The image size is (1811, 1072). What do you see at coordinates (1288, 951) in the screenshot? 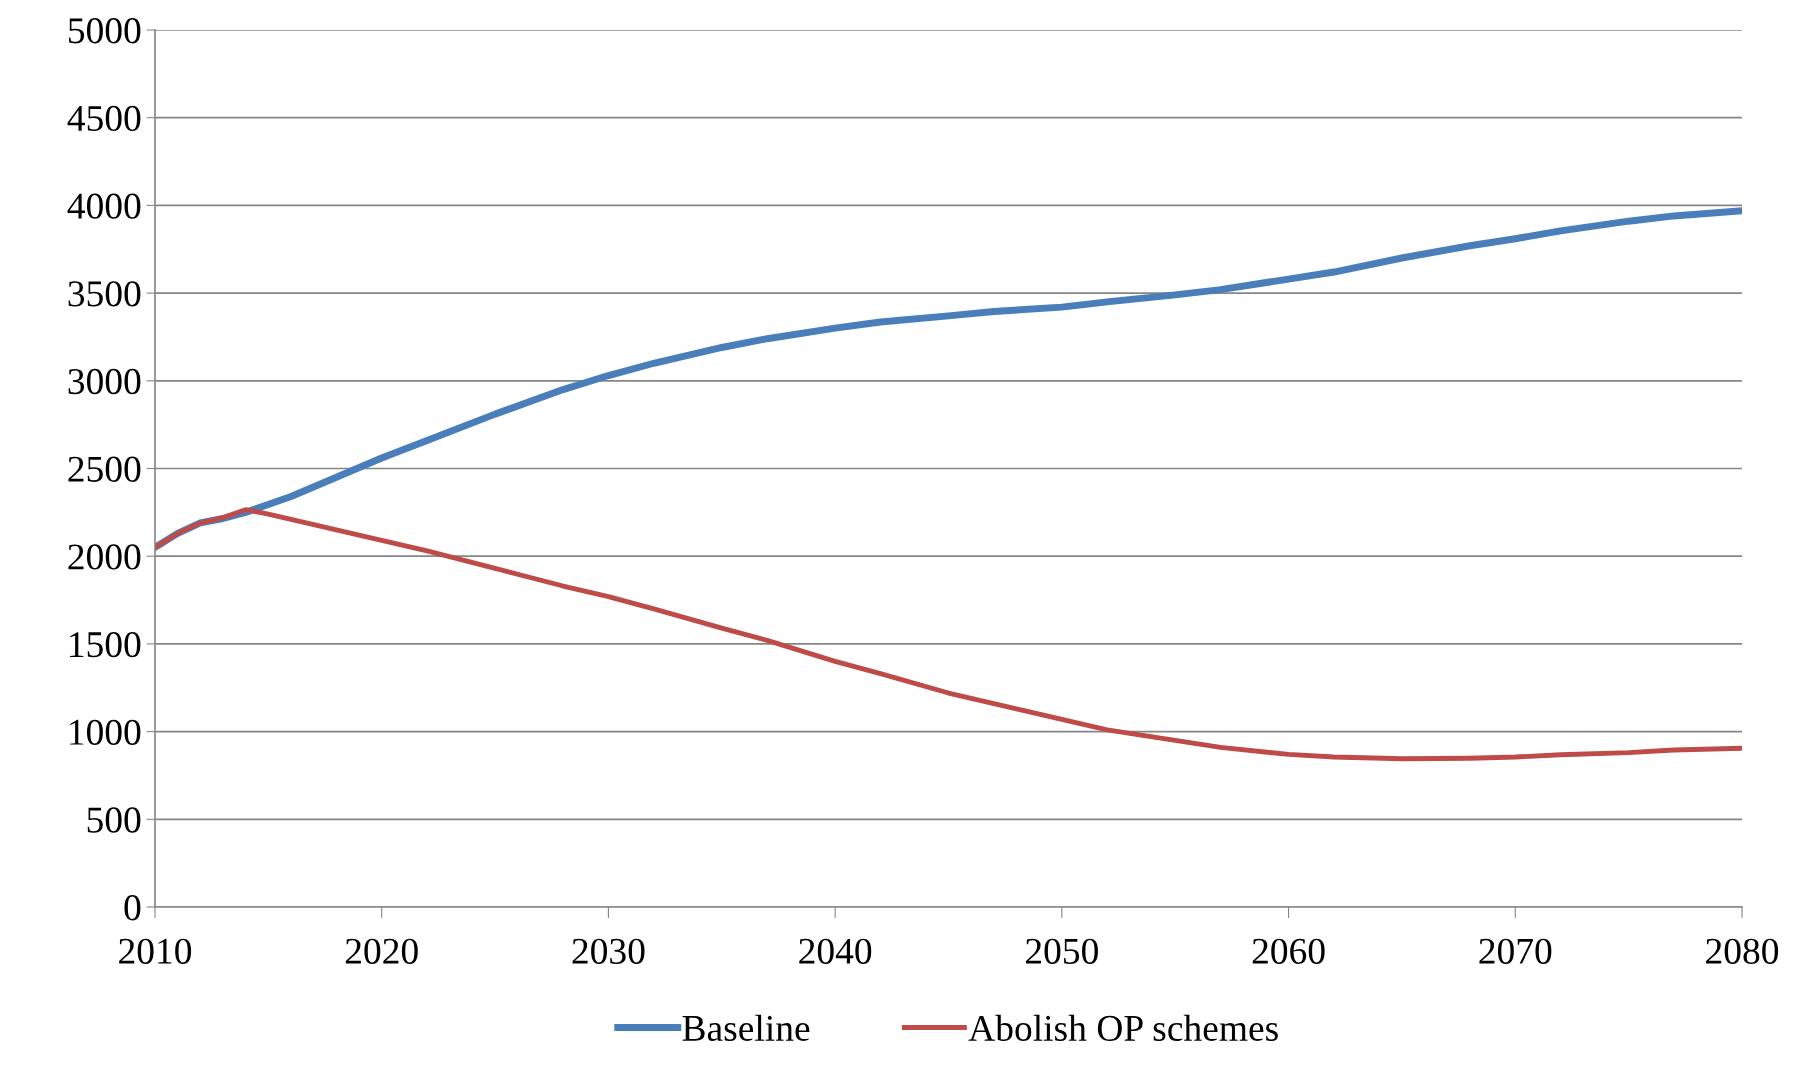
I see `x-tick-label: 2060` at bounding box center [1288, 951].